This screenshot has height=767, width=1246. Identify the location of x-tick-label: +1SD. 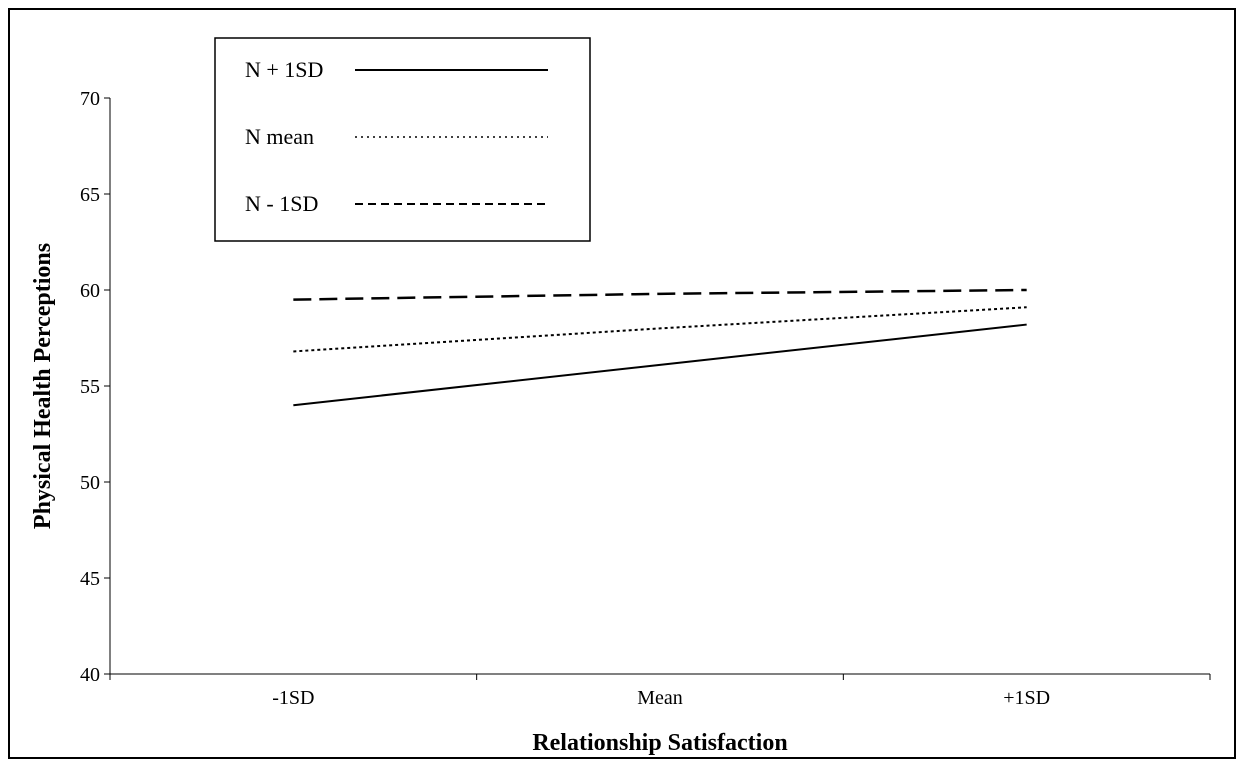
(1026, 698).